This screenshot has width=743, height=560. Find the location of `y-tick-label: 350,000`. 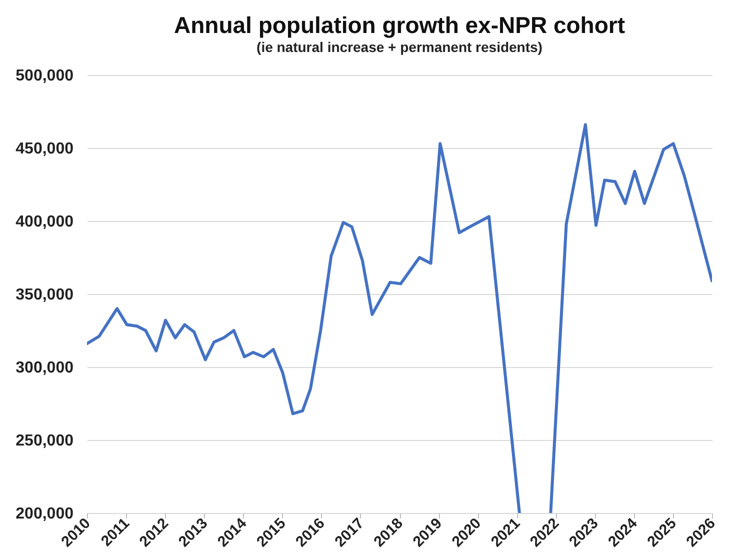

y-tick-label: 350,000 is located at coordinates (45, 295).